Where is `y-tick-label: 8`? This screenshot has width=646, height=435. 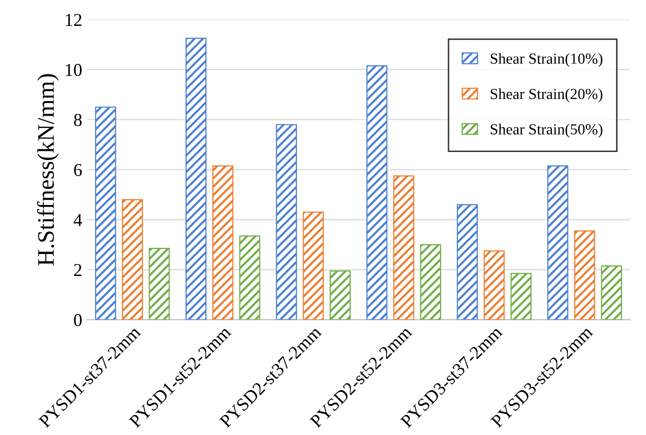
y-tick-label: 8 is located at coordinates (78, 120).